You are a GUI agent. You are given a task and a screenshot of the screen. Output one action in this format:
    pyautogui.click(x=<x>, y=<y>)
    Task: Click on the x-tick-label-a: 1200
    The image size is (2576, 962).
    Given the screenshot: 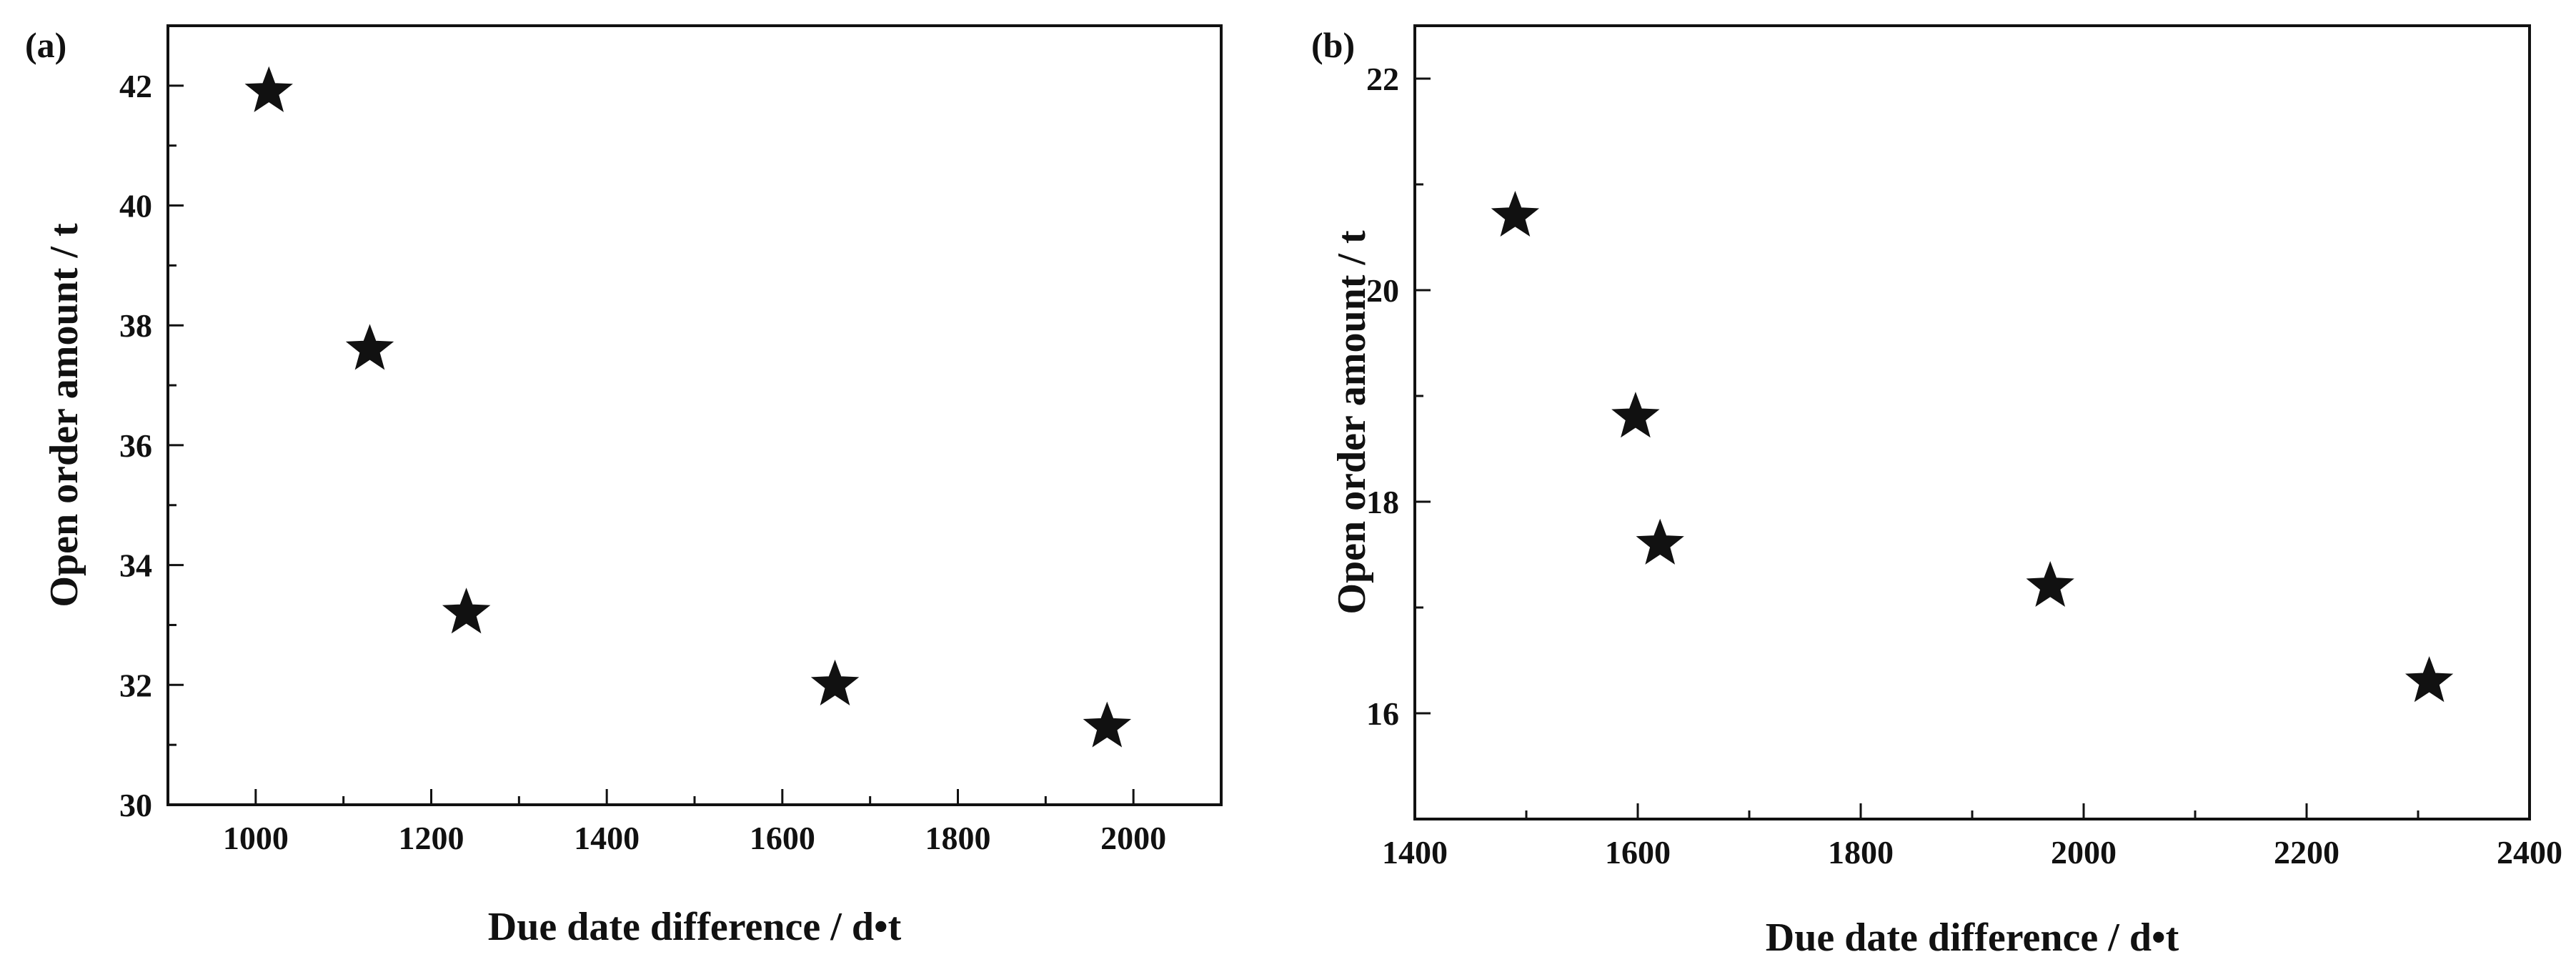 What is the action you would take?
    pyautogui.click(x=431, y=838)
    